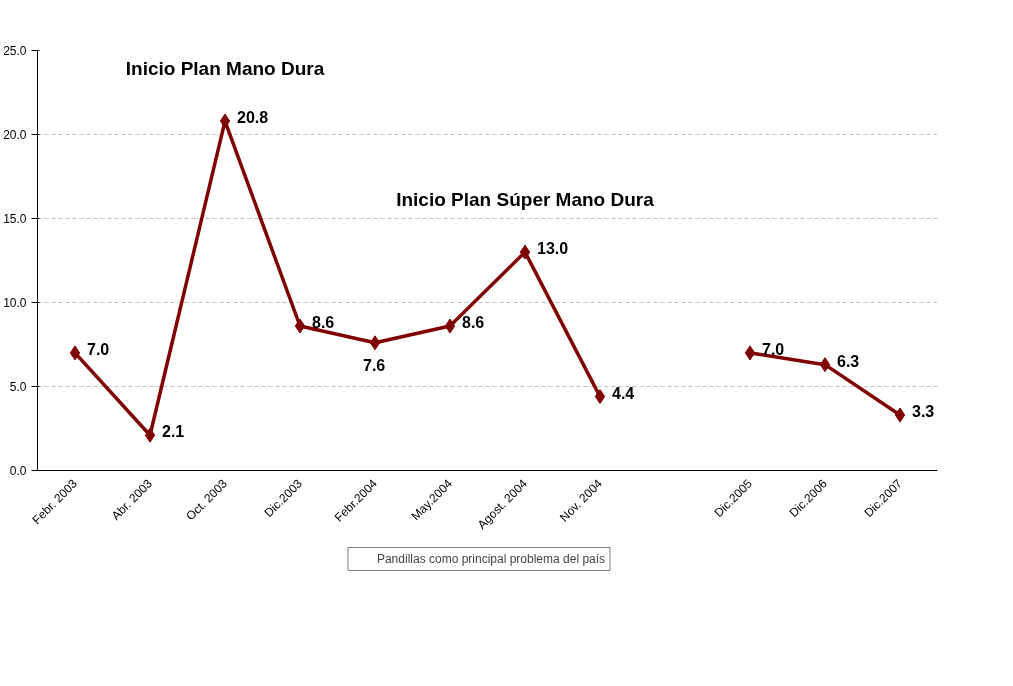  Describe the element at coordinates (491, 559) in the screenshot. I see `text: Pandillas como principal problema del país` at that location.